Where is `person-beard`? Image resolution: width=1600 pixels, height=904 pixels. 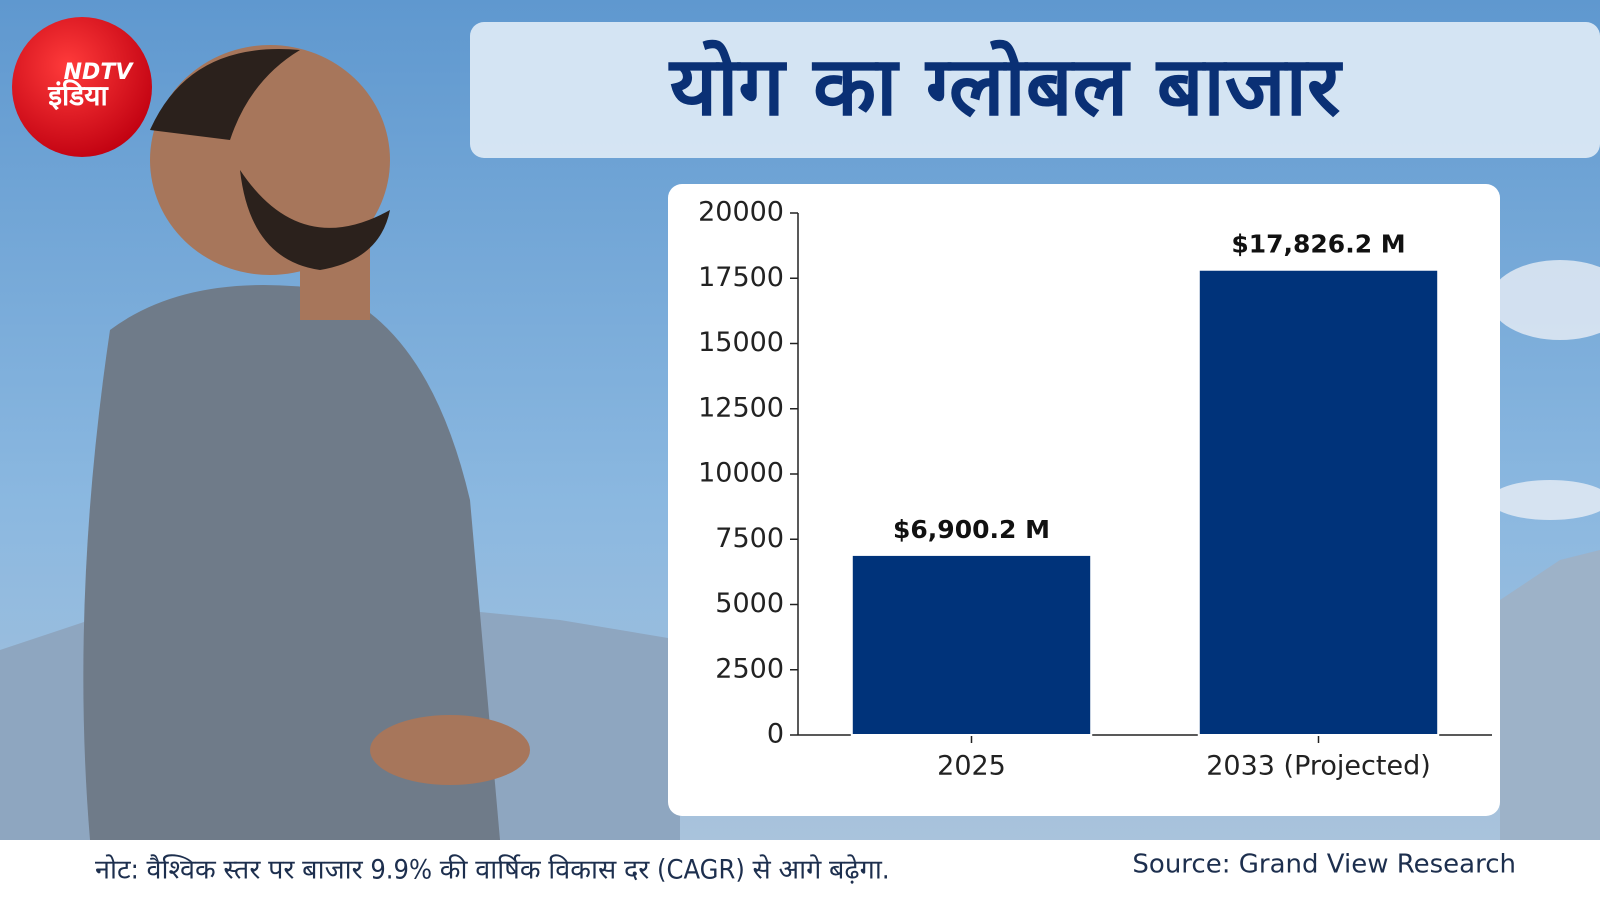
person-beard is located at coordinates (315, 220).